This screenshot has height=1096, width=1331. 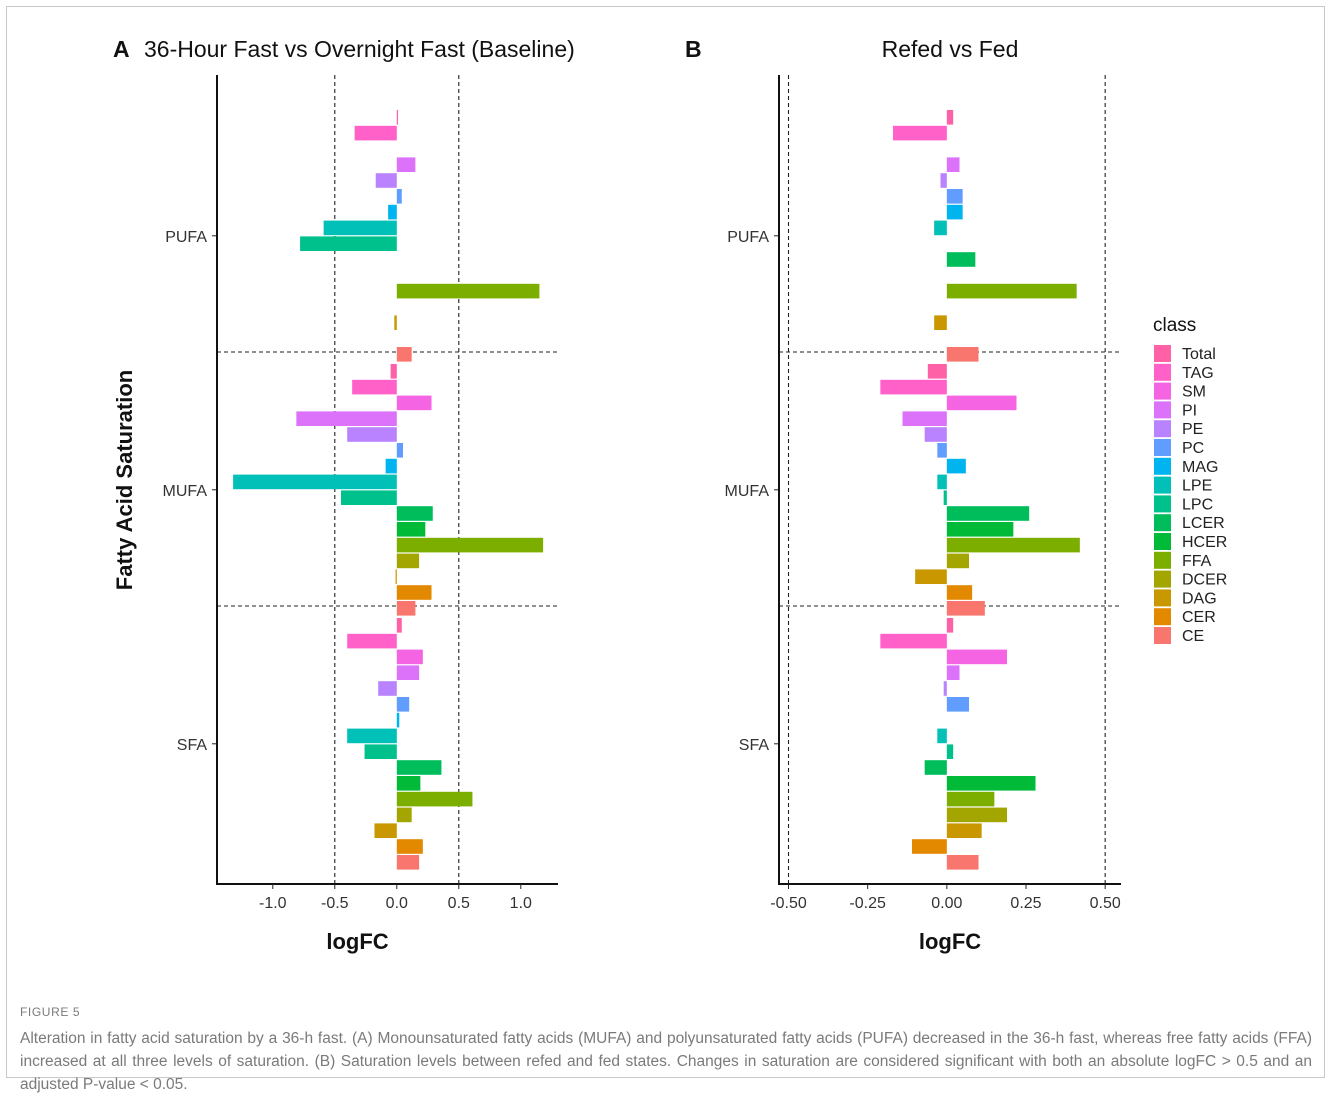 What do you see at coordinates (385, 830) in the screenshot?
I see `bar-a-sfa-dag` at bounding box center [385, 830].